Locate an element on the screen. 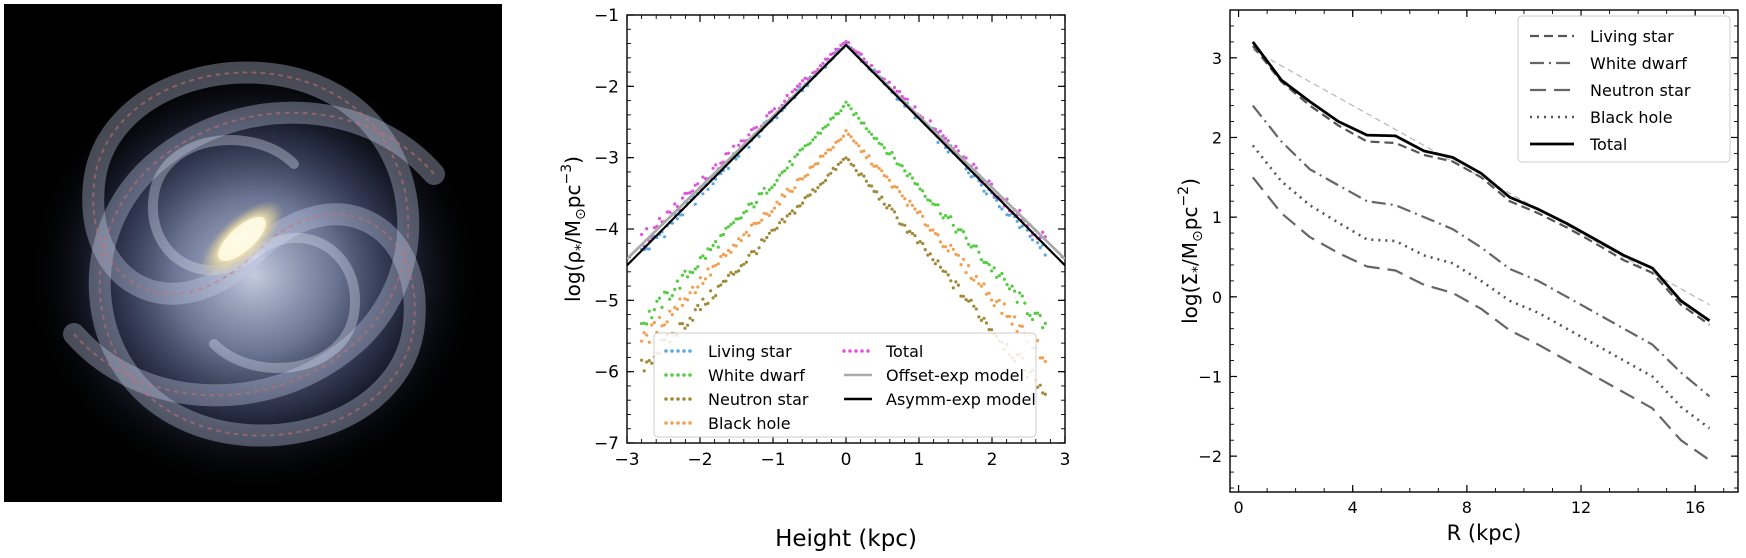 This screenshot has height=558, width=1746. y-axis-label: log(ρ*/M⊙pc−3) is located at coordinates (574, 229).